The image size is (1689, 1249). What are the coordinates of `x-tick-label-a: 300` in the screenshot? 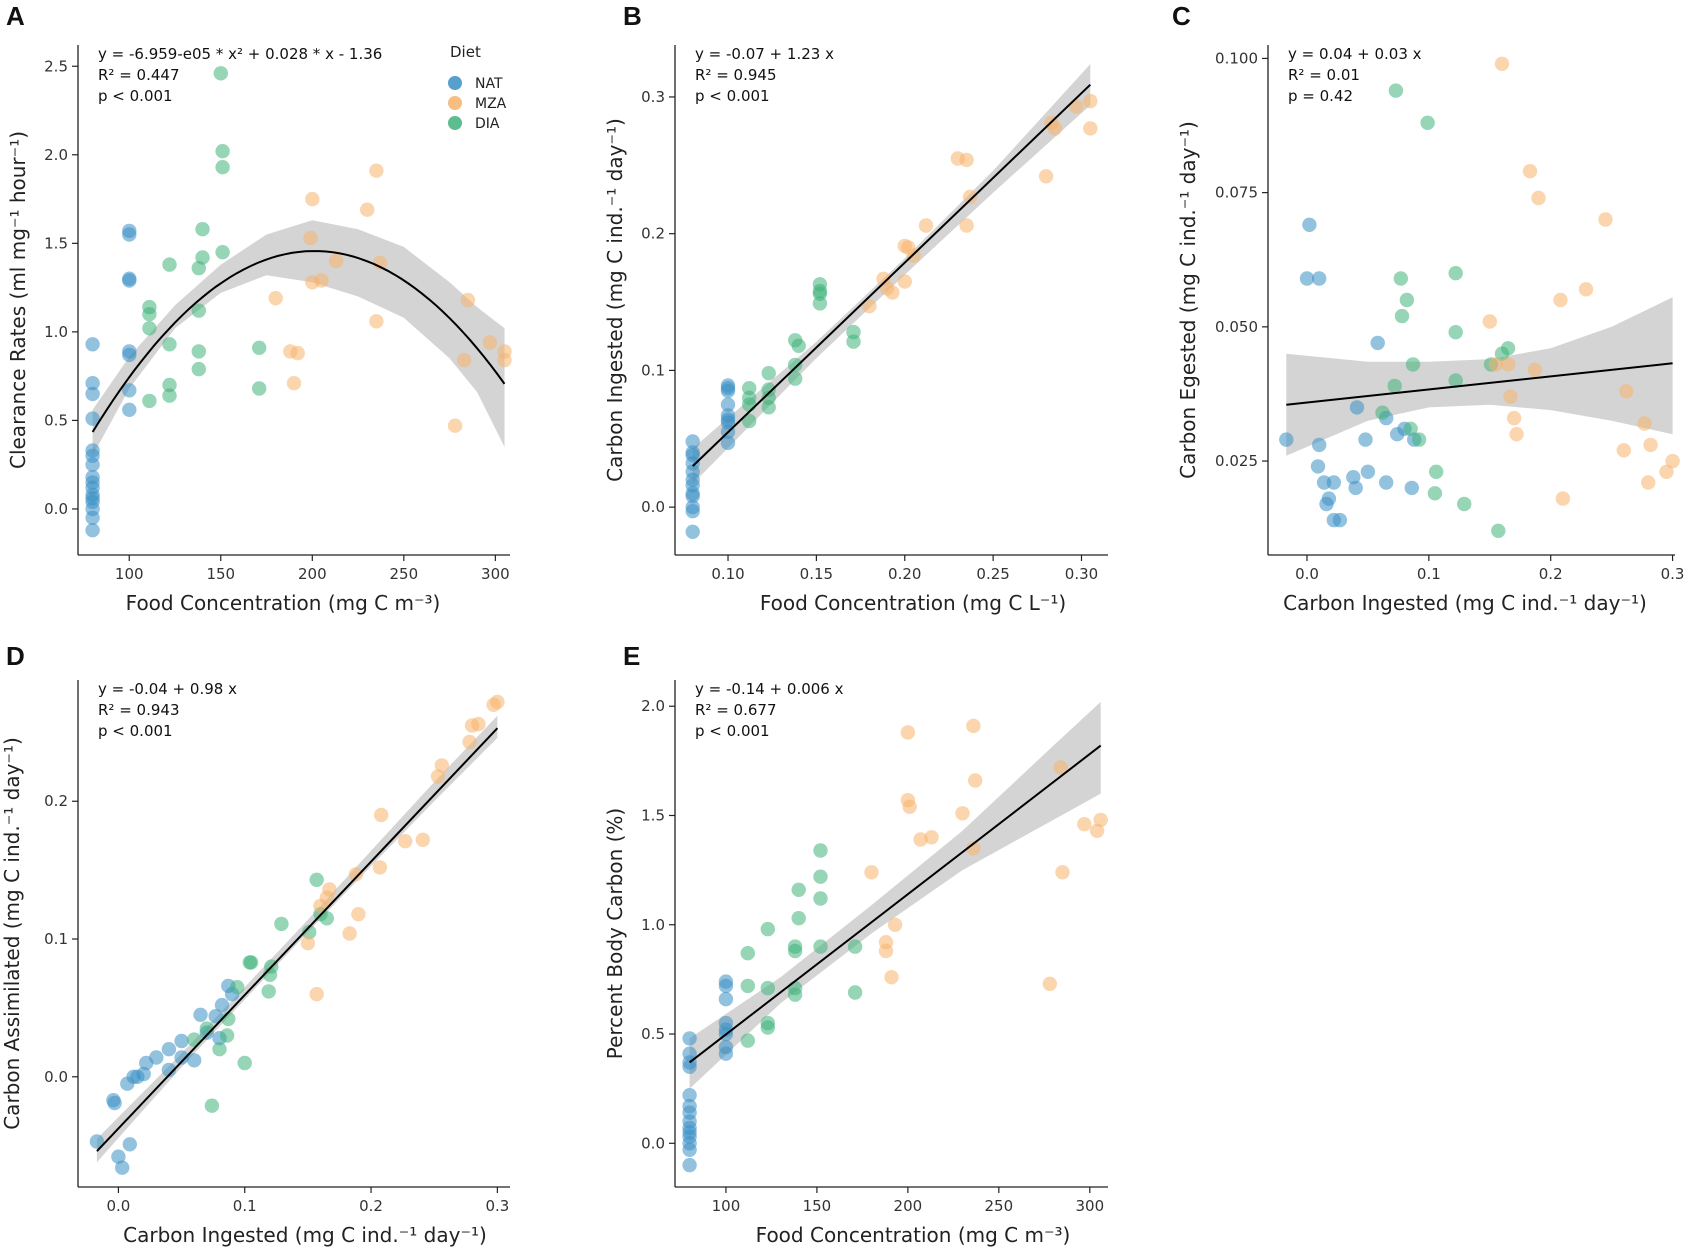 It's located at (495, 574).